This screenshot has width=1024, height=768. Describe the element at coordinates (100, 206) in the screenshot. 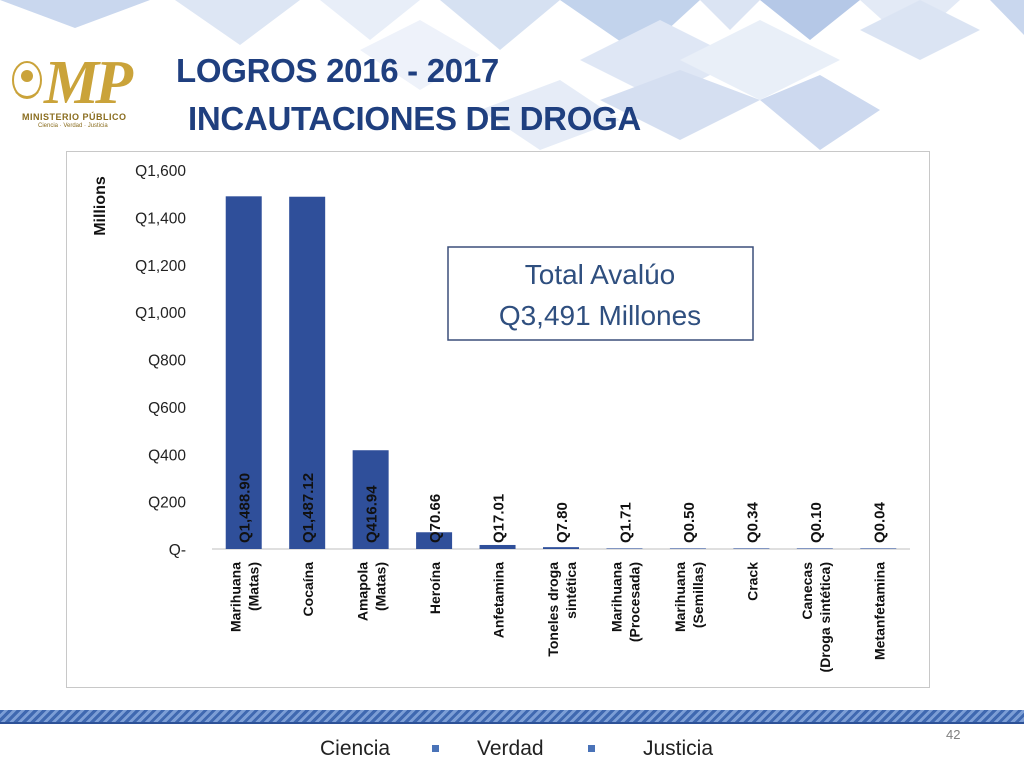

I see `y-axis-title: Millions` at that location.